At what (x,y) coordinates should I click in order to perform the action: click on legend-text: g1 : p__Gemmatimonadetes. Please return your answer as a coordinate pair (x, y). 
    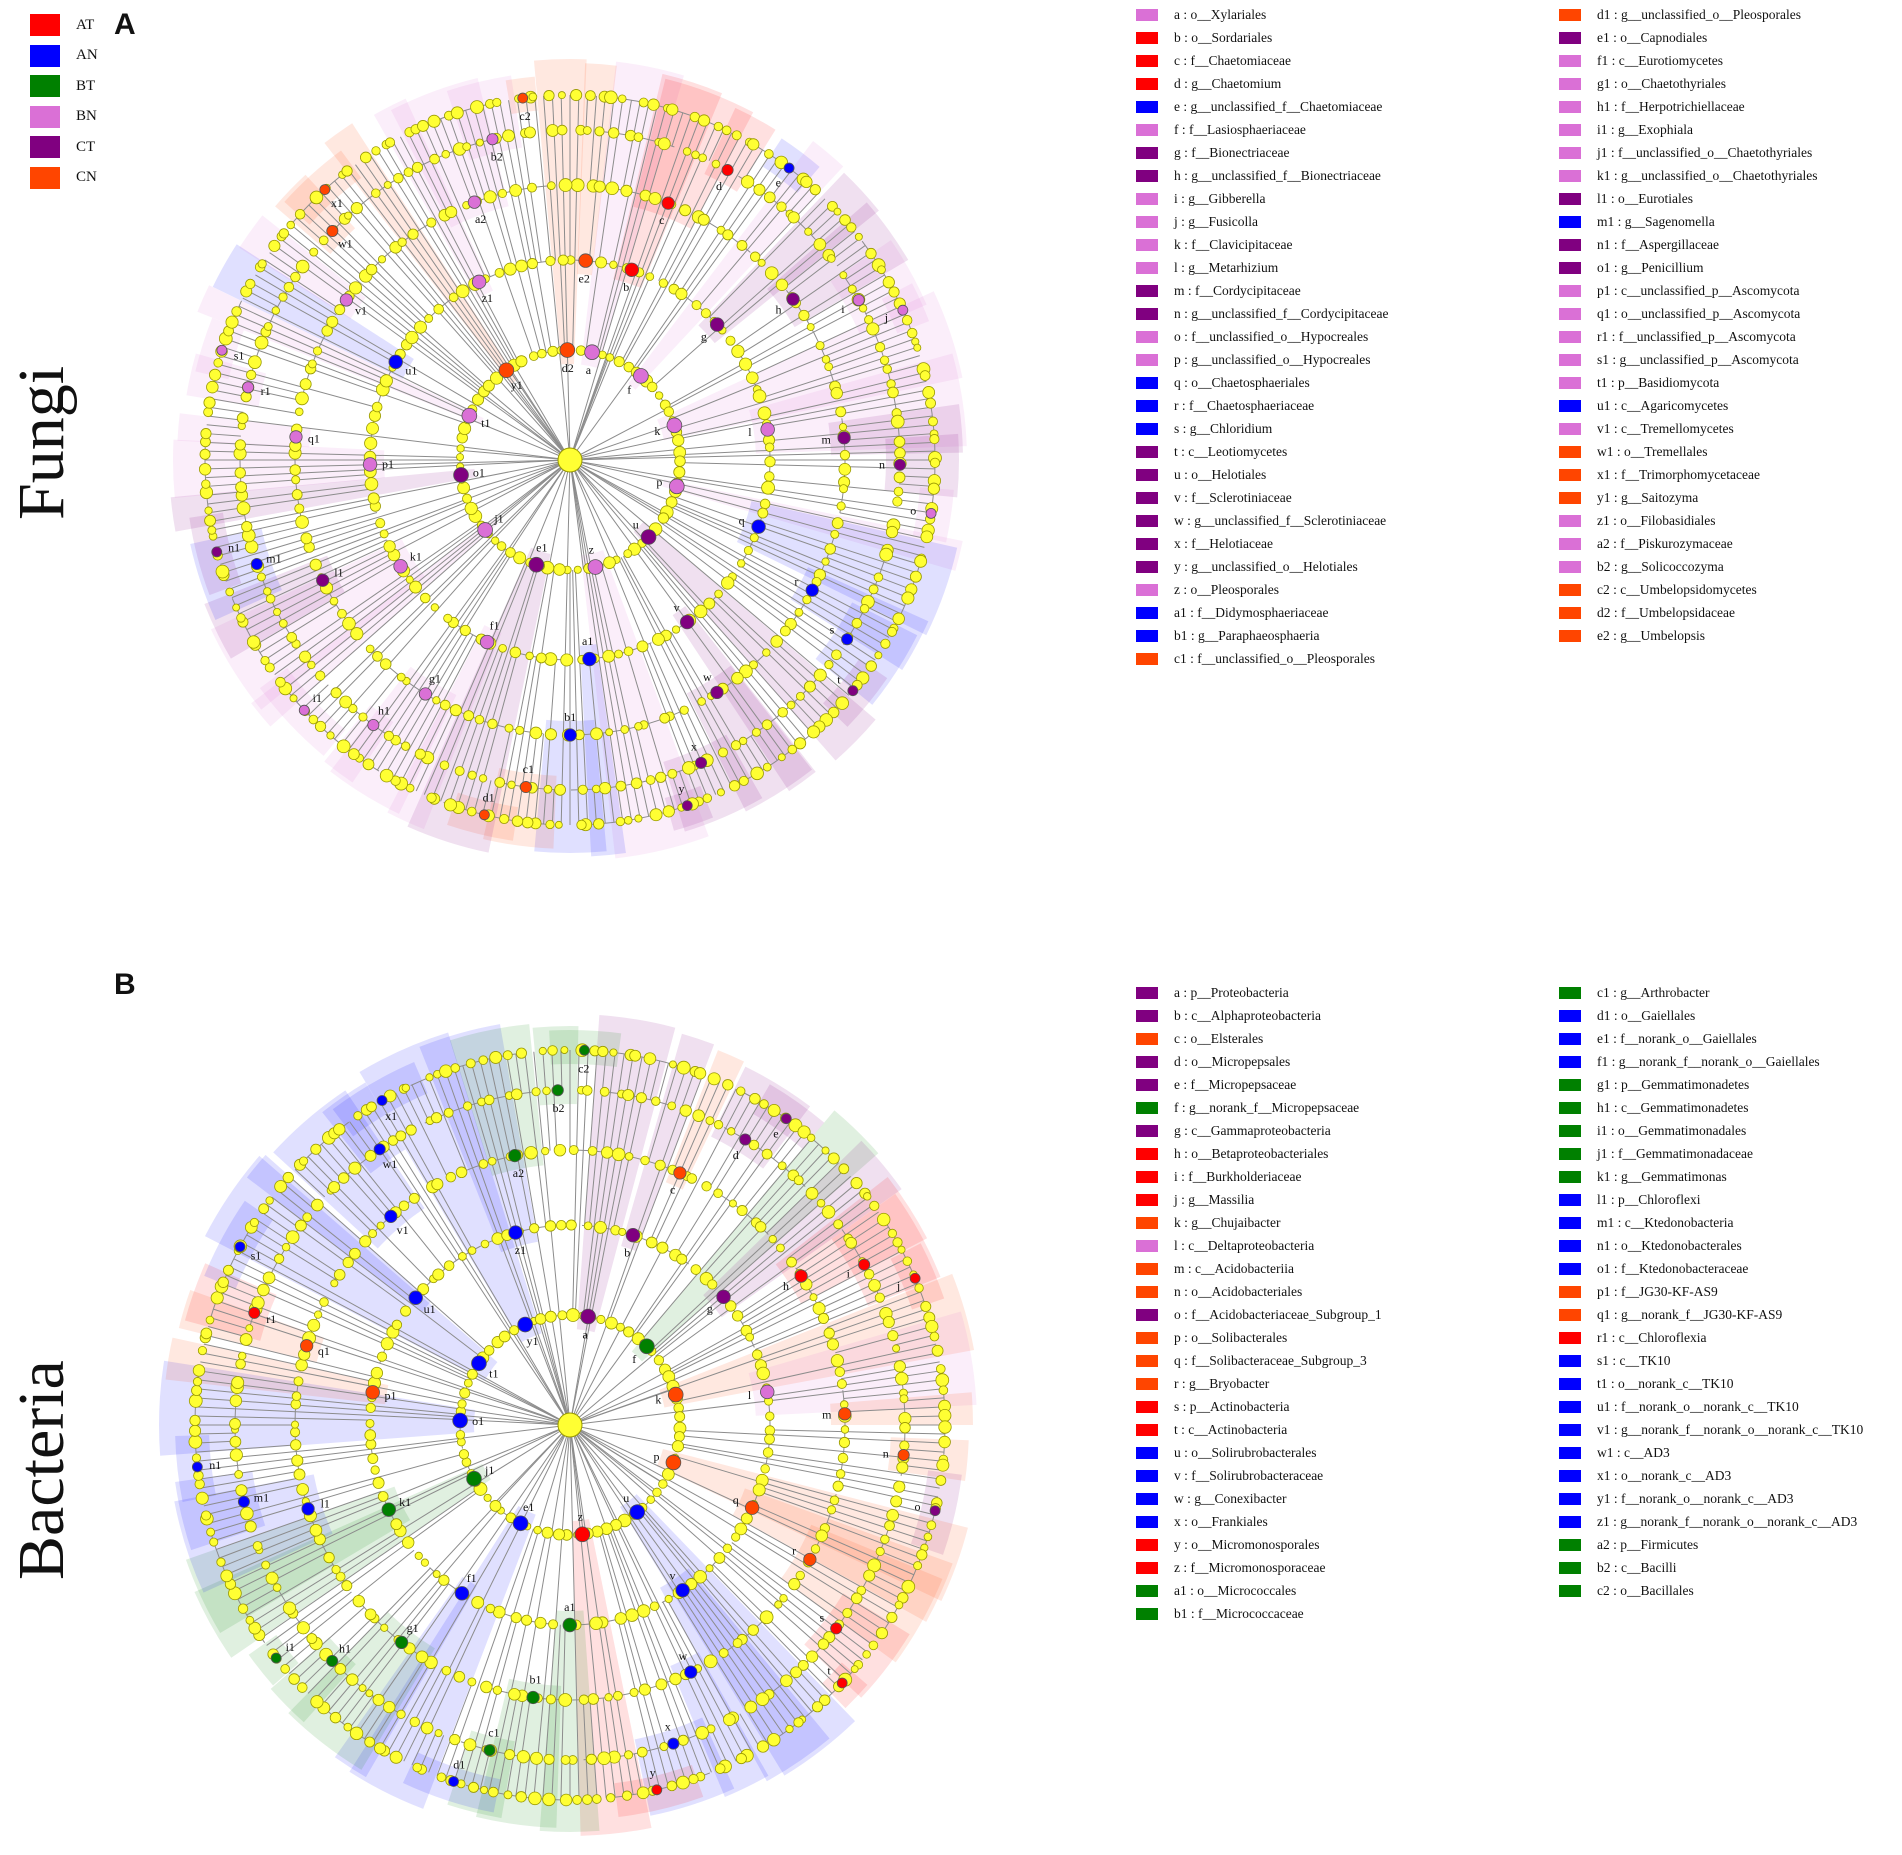
    Looking at the image, I should click on (1673, 1084).